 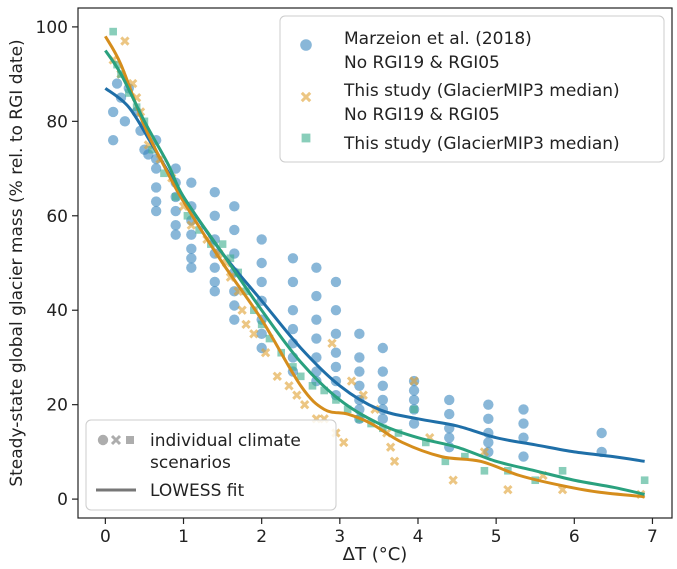 What do you see at coordinates (225, 452) in the screenshot?
I see `scenario-markers-label: individual climate scenarios` at bounding box center [225, 452].